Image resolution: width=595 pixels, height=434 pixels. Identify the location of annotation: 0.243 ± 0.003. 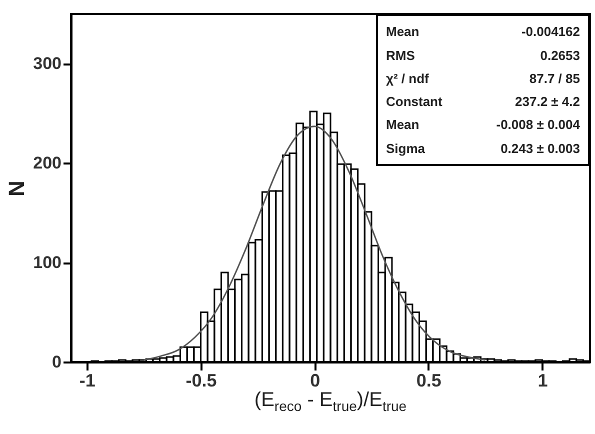
(540, 148).